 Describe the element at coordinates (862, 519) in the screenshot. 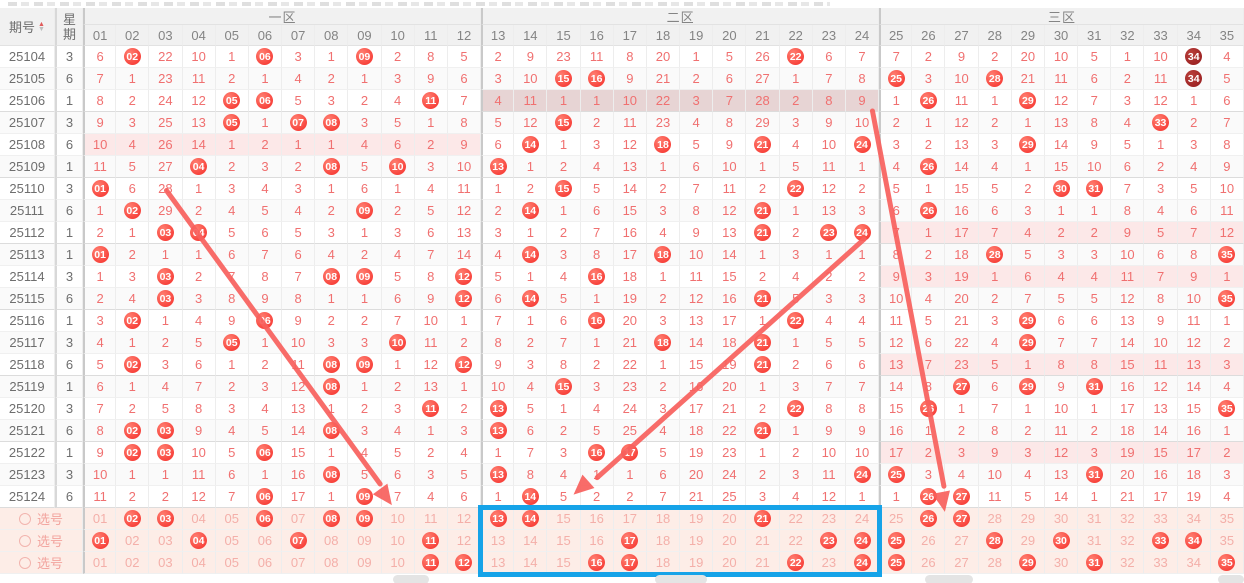

I see `selection-number-cell: 24` at that location.